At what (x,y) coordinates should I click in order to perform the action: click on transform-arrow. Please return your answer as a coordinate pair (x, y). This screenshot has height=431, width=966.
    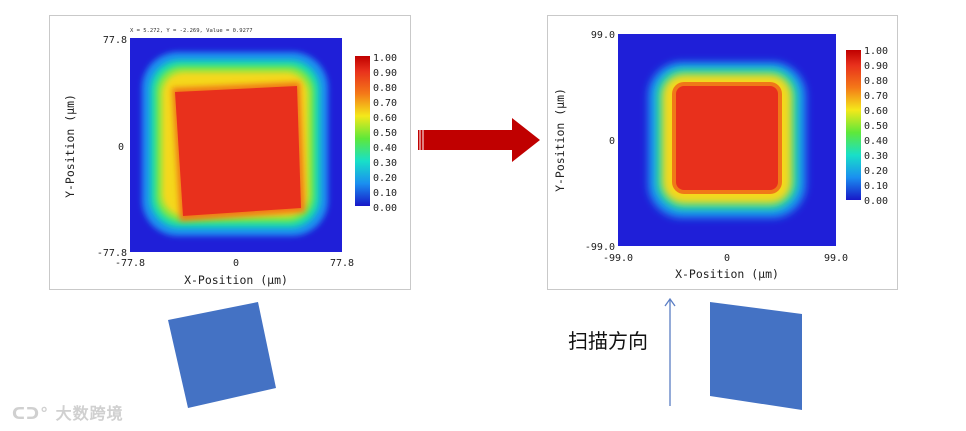
    Looking at the image, I should click on (479, 140).